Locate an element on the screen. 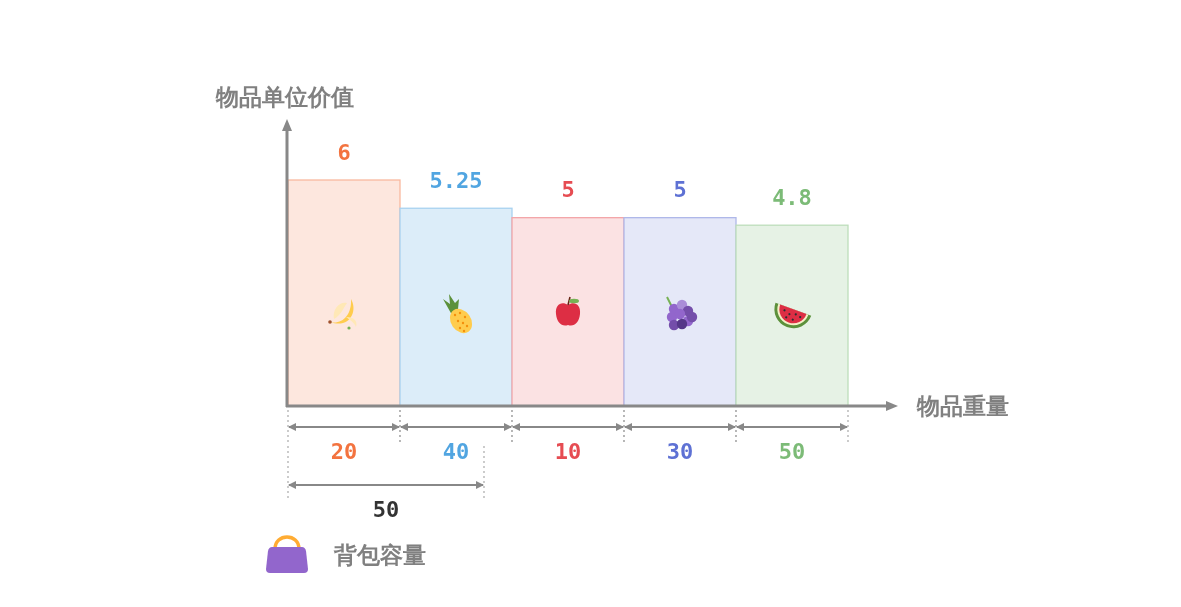 The height and width of the screenshot is (607, 1181). text: 10 is located at coordinates (568, 451).